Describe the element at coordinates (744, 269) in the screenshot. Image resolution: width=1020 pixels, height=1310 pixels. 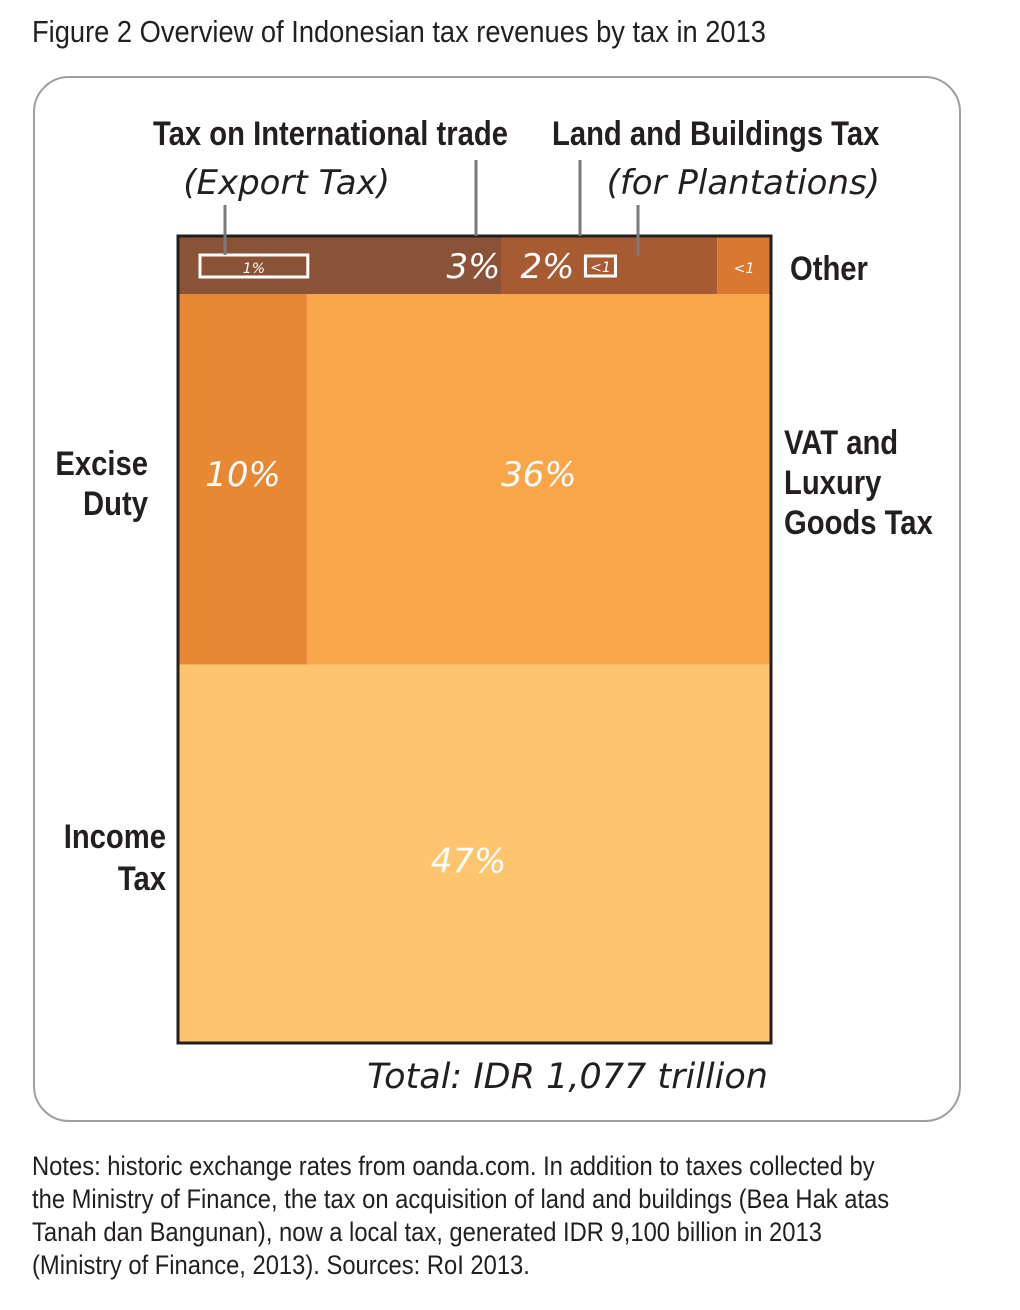
I see `other-value-label: <1` at that location.